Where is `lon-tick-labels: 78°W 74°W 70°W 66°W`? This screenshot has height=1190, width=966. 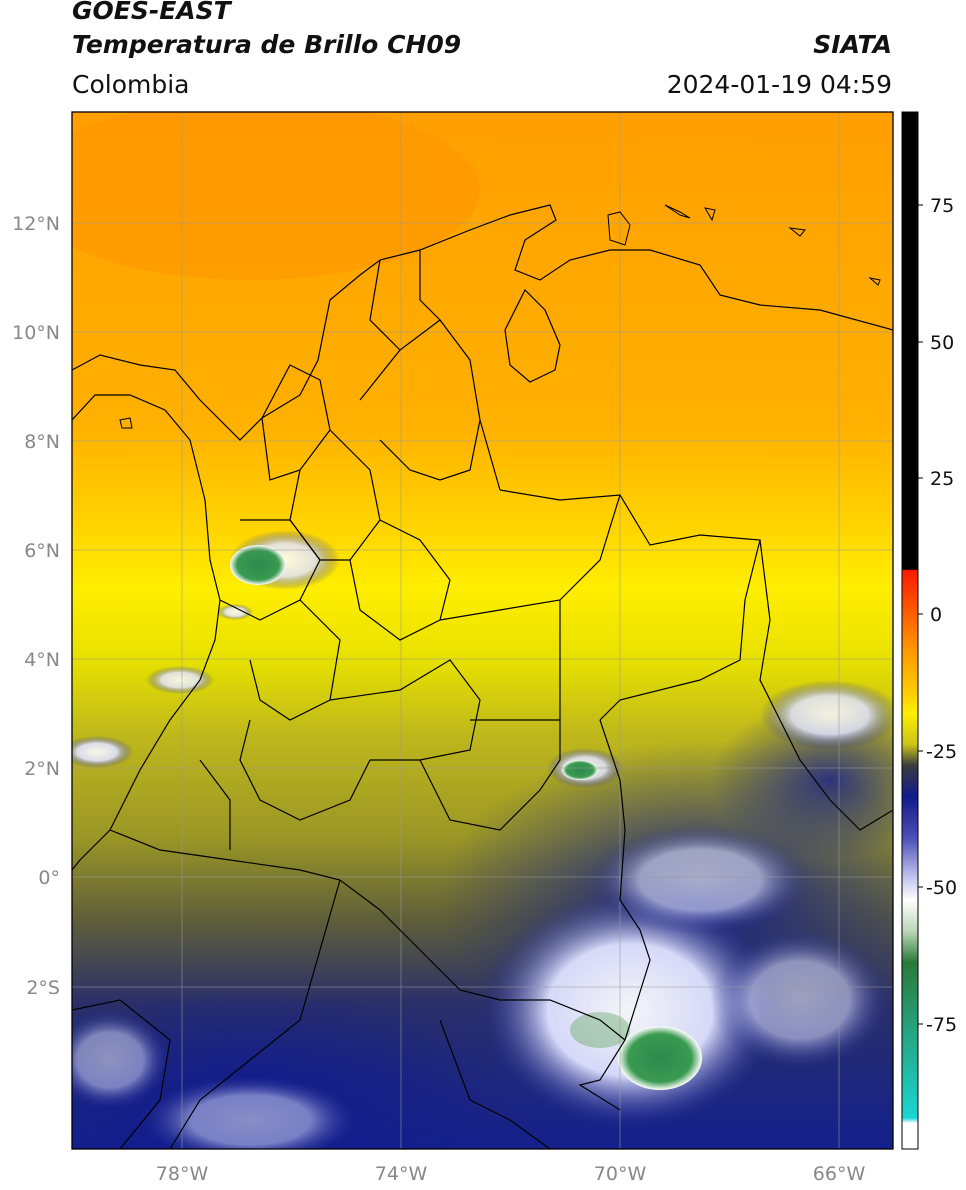 lon-tick-labels: 78°W 74°W 70°W 66°W is located at coordinates (511, 1174).